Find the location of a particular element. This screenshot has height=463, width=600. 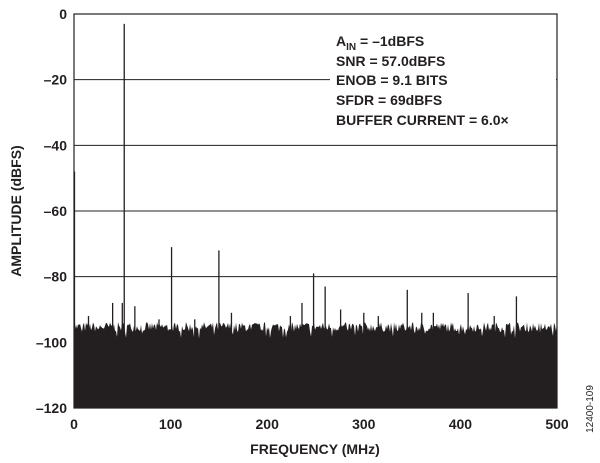

x-tick-label: 300 is located at coordinates (364, 424).